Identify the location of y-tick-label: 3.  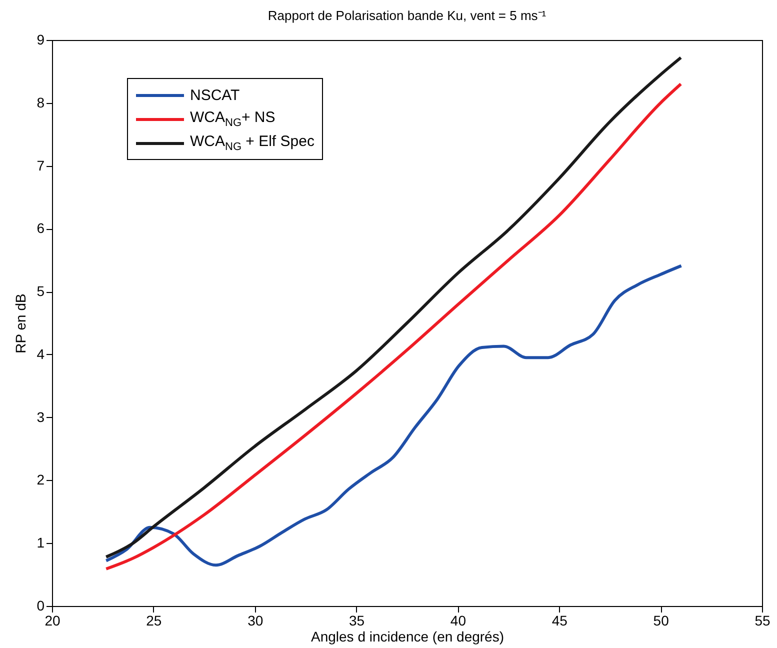
(40, 416).